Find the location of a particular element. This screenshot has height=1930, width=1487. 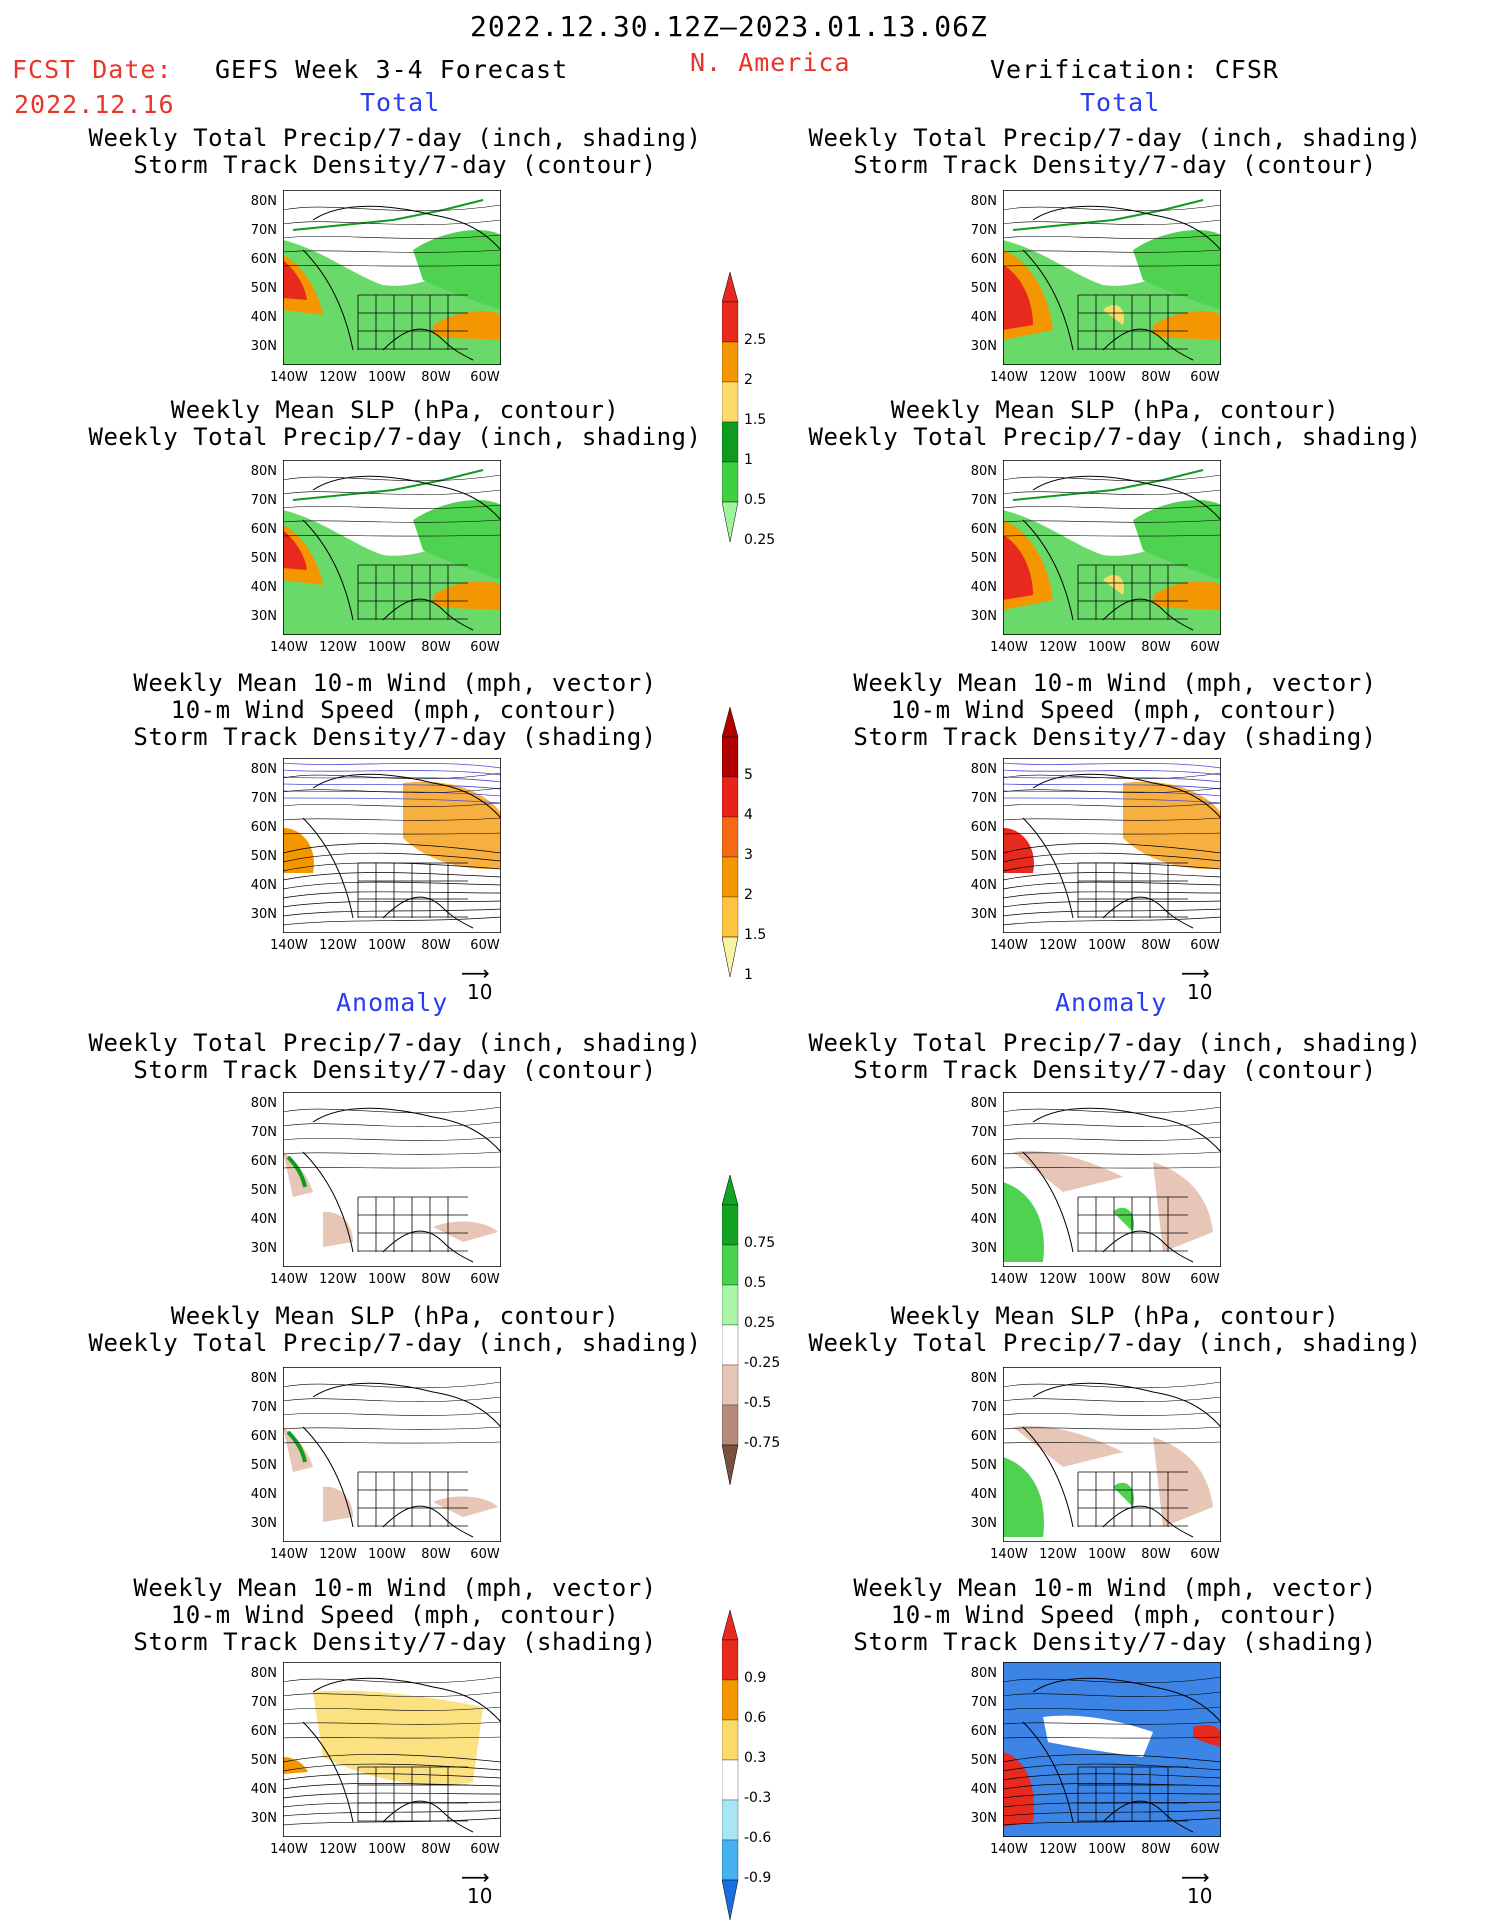

forecast-label: GEFS Week 3-4 Forecast is located at coordinates (392, 69).